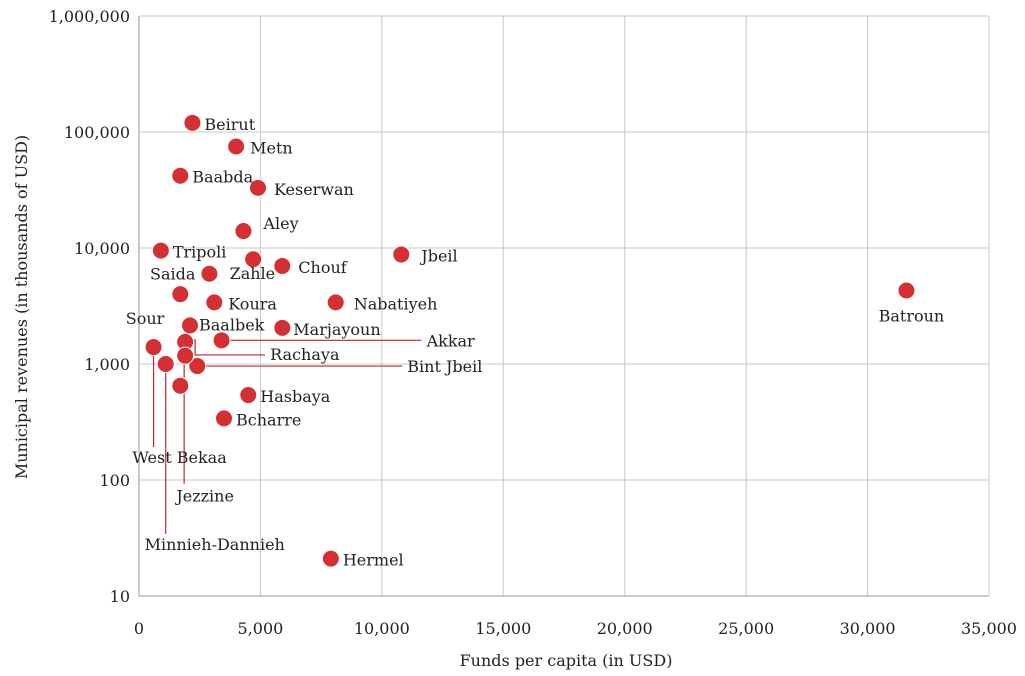 The width and height of the screenshot is (1025, 676). What do you see at coordinates (322, 267) in the screenshot?
I see `label-chouf: Chouf` at bounding box center [322, 267].